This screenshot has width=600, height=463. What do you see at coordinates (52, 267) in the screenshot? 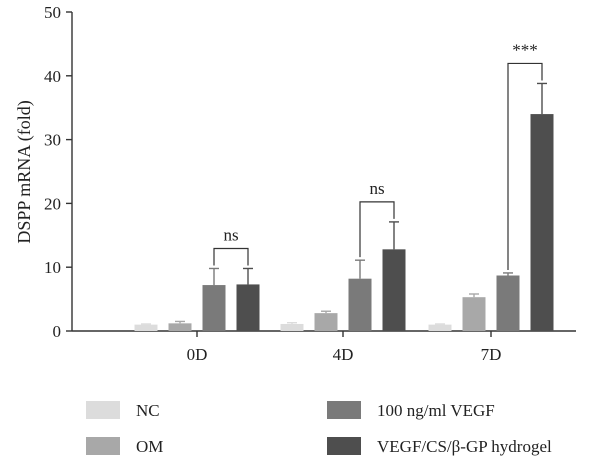
I see `y-tick-label: 10` at bounding box center [52, 267].